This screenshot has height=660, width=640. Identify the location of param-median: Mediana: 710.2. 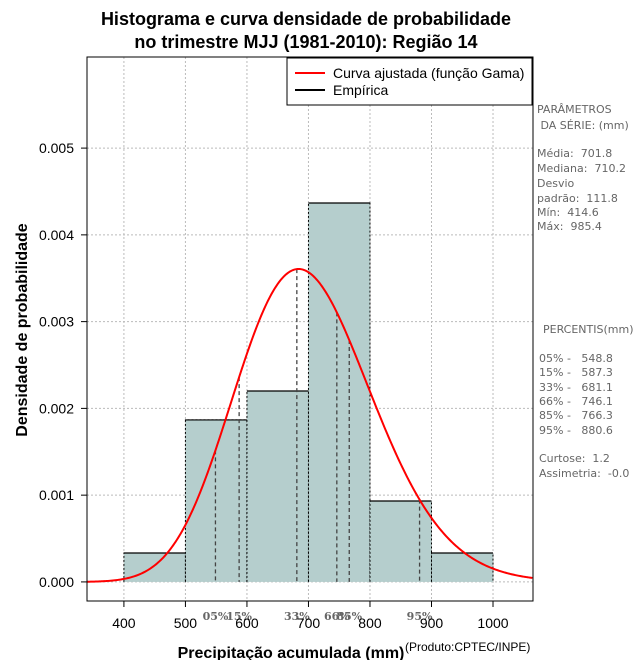
(581, 168).